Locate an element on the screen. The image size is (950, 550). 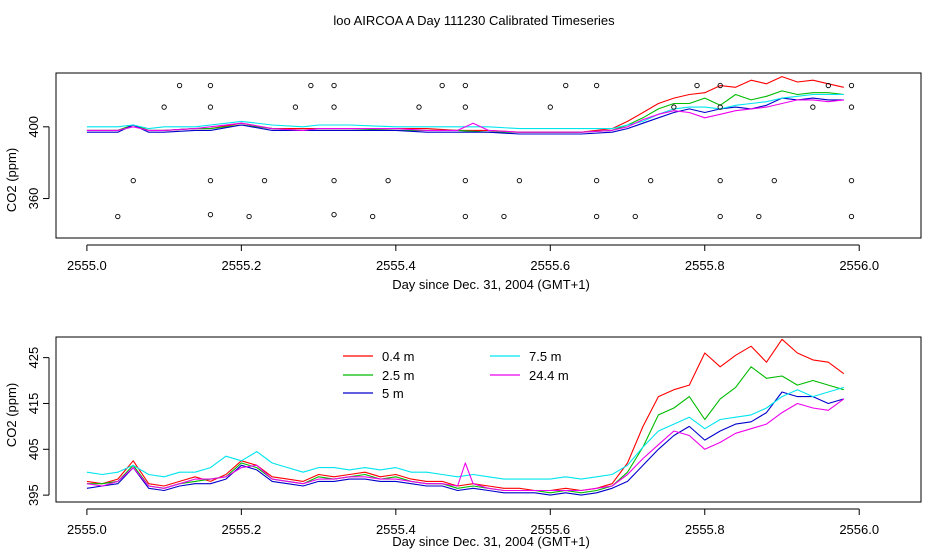
bottom-y-axis: 395 405 415 425 is located at coordinates (38, 426).